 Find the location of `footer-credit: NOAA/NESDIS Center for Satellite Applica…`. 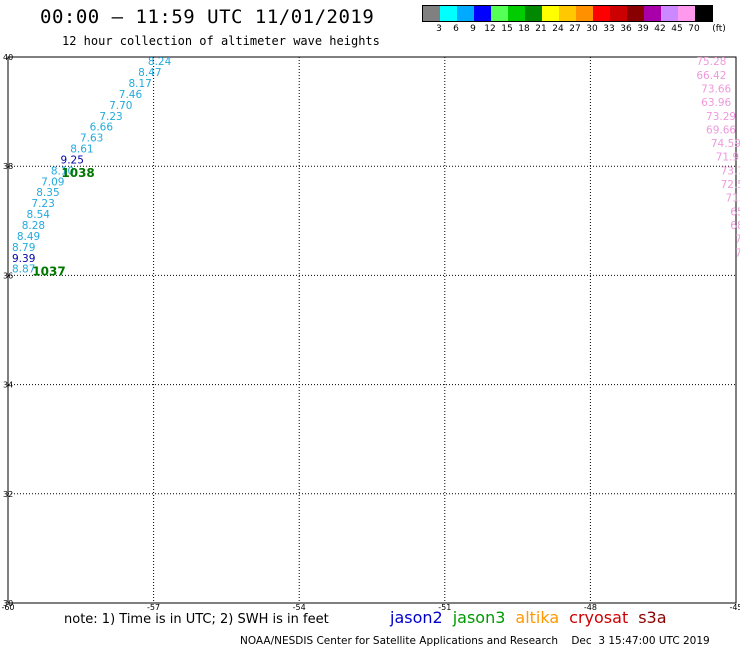

footer-credit: NOAA/NESDIS Center for Satellite Applica… is located at coordinates (475, 641).